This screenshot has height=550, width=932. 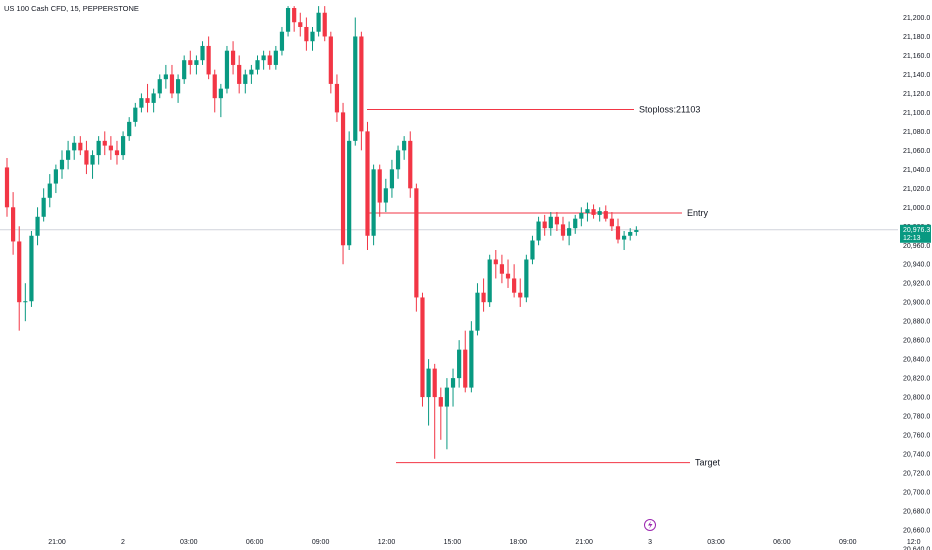 I want to click on x-tick-label: 03:00, so click(x=716, y=542).